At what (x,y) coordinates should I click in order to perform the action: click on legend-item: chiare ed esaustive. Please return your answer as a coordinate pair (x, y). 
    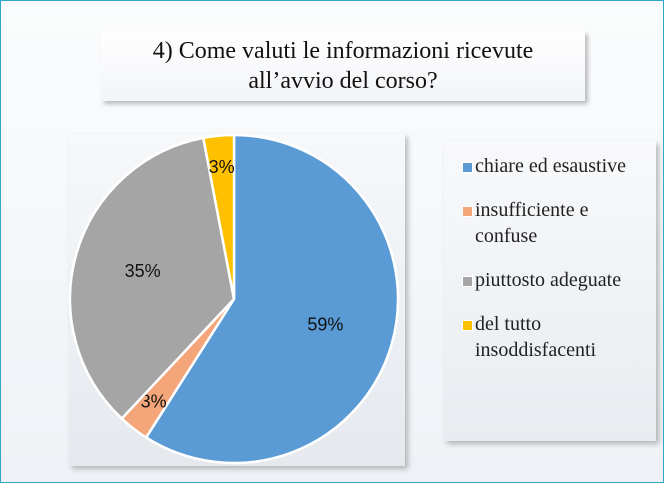
    Looking at the image, I should click on (553, 166).